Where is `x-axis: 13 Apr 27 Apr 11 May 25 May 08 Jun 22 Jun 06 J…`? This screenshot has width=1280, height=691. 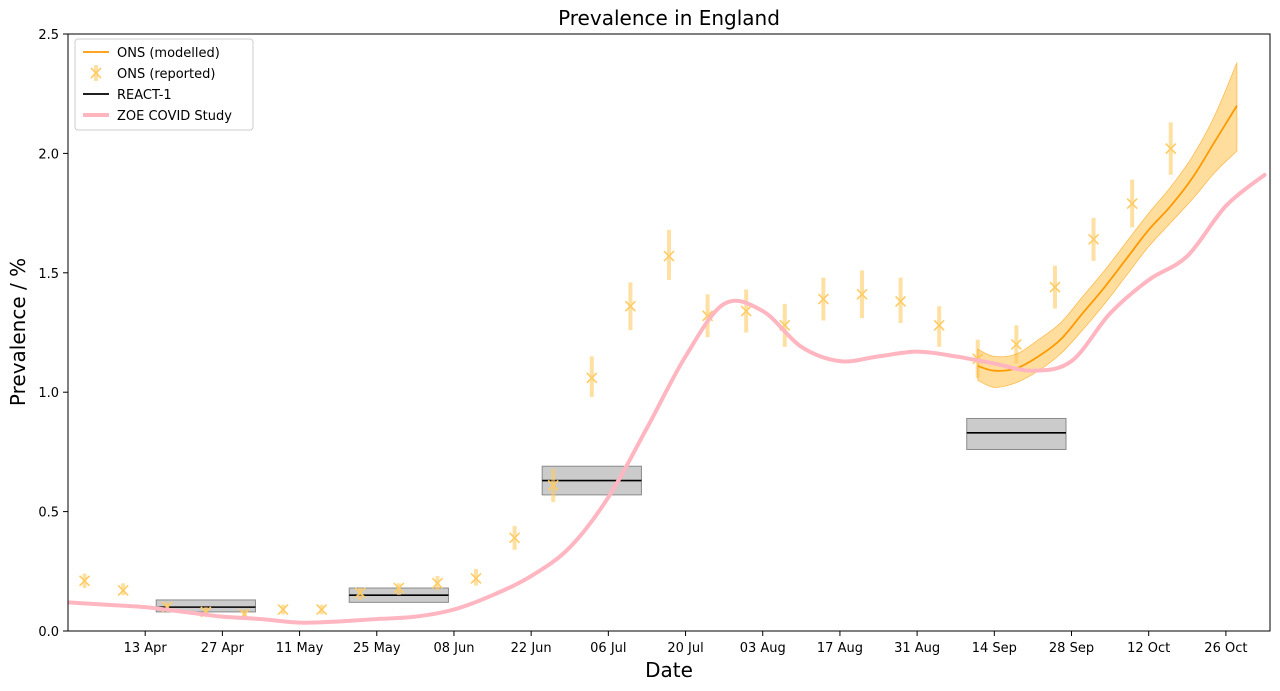
x-axis: 13 Apr 27 Apr 11 May 25 May 08 Jun 22 Jun 06 J… is located at coordinates (685, 643).